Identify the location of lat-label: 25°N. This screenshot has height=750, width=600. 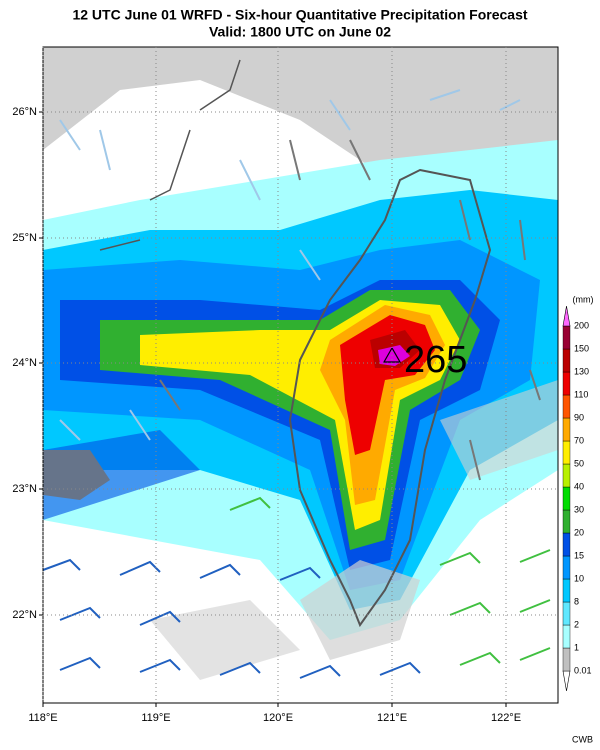
(24, 238).